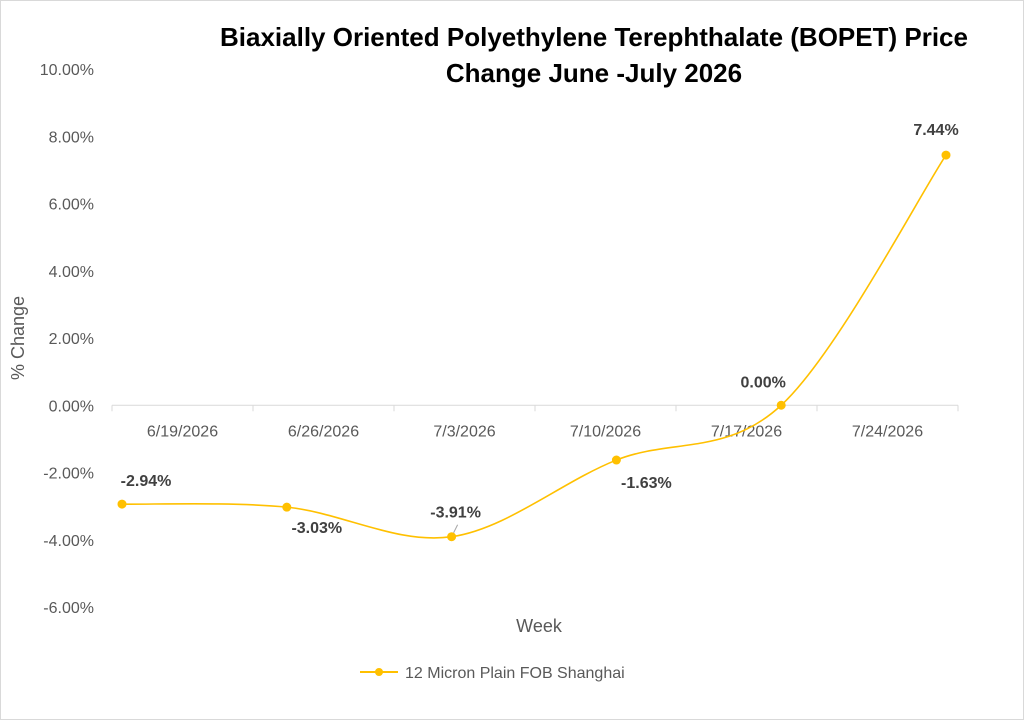 The height and width of the screenshot is (720, 1024). Describe the element at coordinates (18, 338) in the screenshot. I see `y-axis-title: % Change` at that location.